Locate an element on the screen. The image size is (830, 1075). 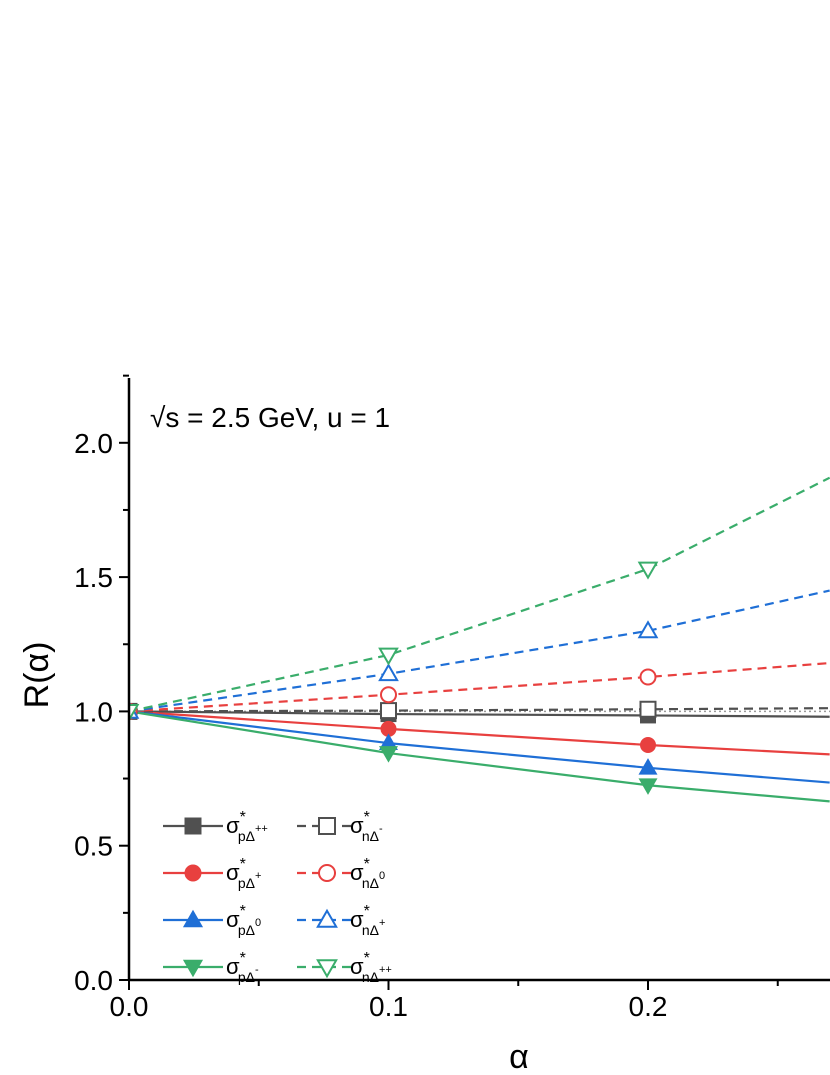
legend-item-5: σ* nΔ0 is located at coordinates (341, 873).